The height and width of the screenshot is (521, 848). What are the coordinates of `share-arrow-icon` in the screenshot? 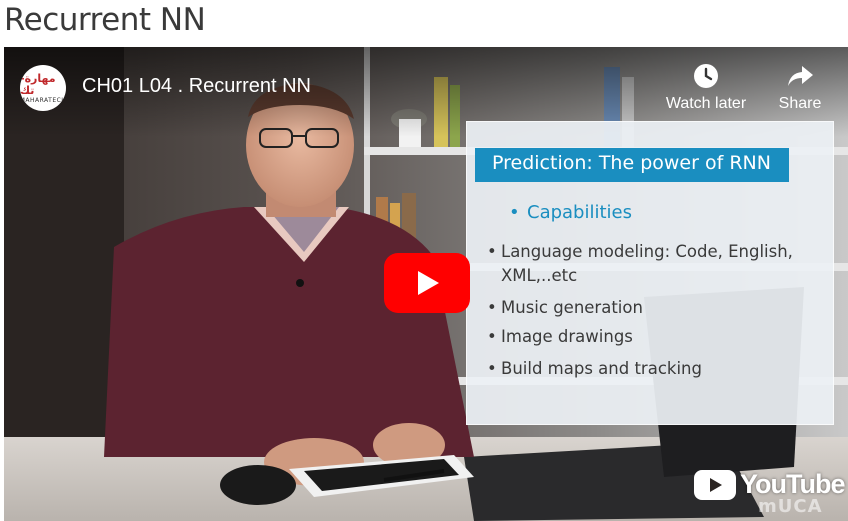 It's located at (800, 76).